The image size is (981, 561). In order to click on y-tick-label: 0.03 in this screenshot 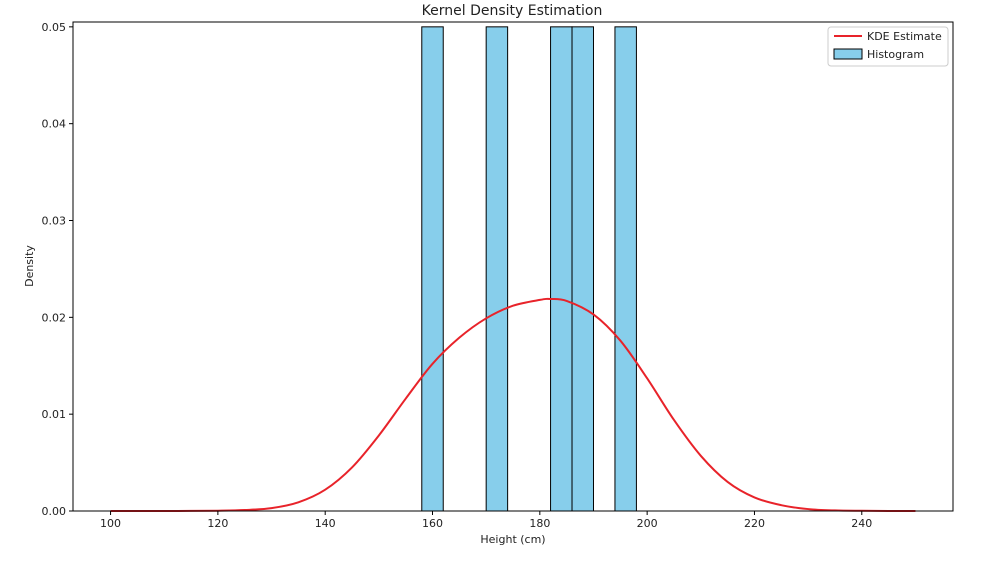, I will do `click(54, 221)`.